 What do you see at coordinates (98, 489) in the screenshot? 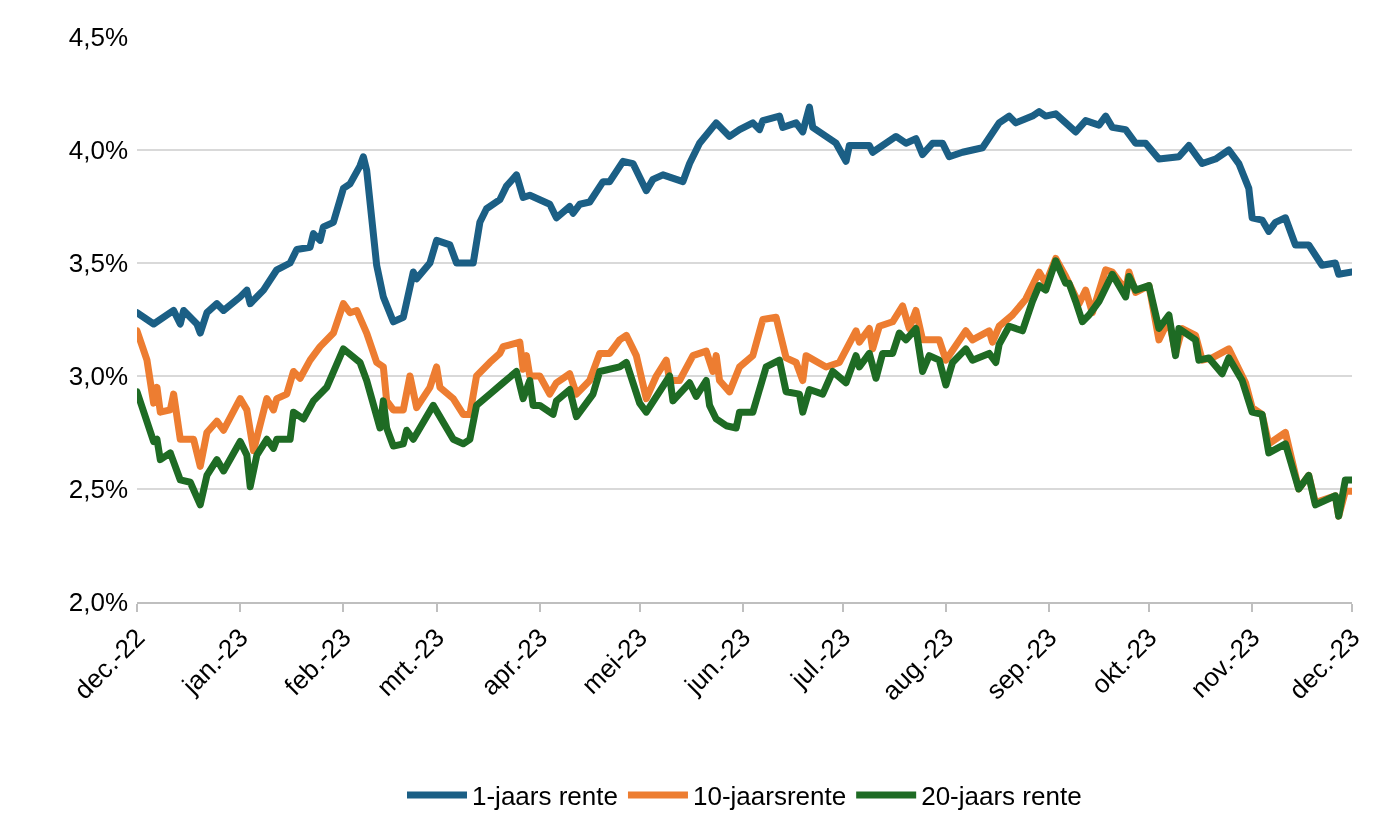
I see `y-tick-label: 2,5%` at bounding box center [98, 489].